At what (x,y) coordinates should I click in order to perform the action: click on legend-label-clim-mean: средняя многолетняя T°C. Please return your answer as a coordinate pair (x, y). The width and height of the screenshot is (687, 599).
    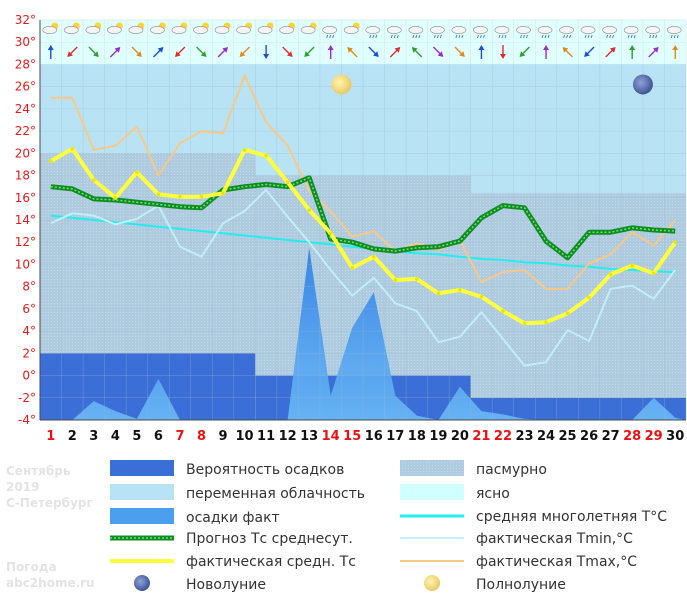
    Looking at the image, I should click on (571, 517).